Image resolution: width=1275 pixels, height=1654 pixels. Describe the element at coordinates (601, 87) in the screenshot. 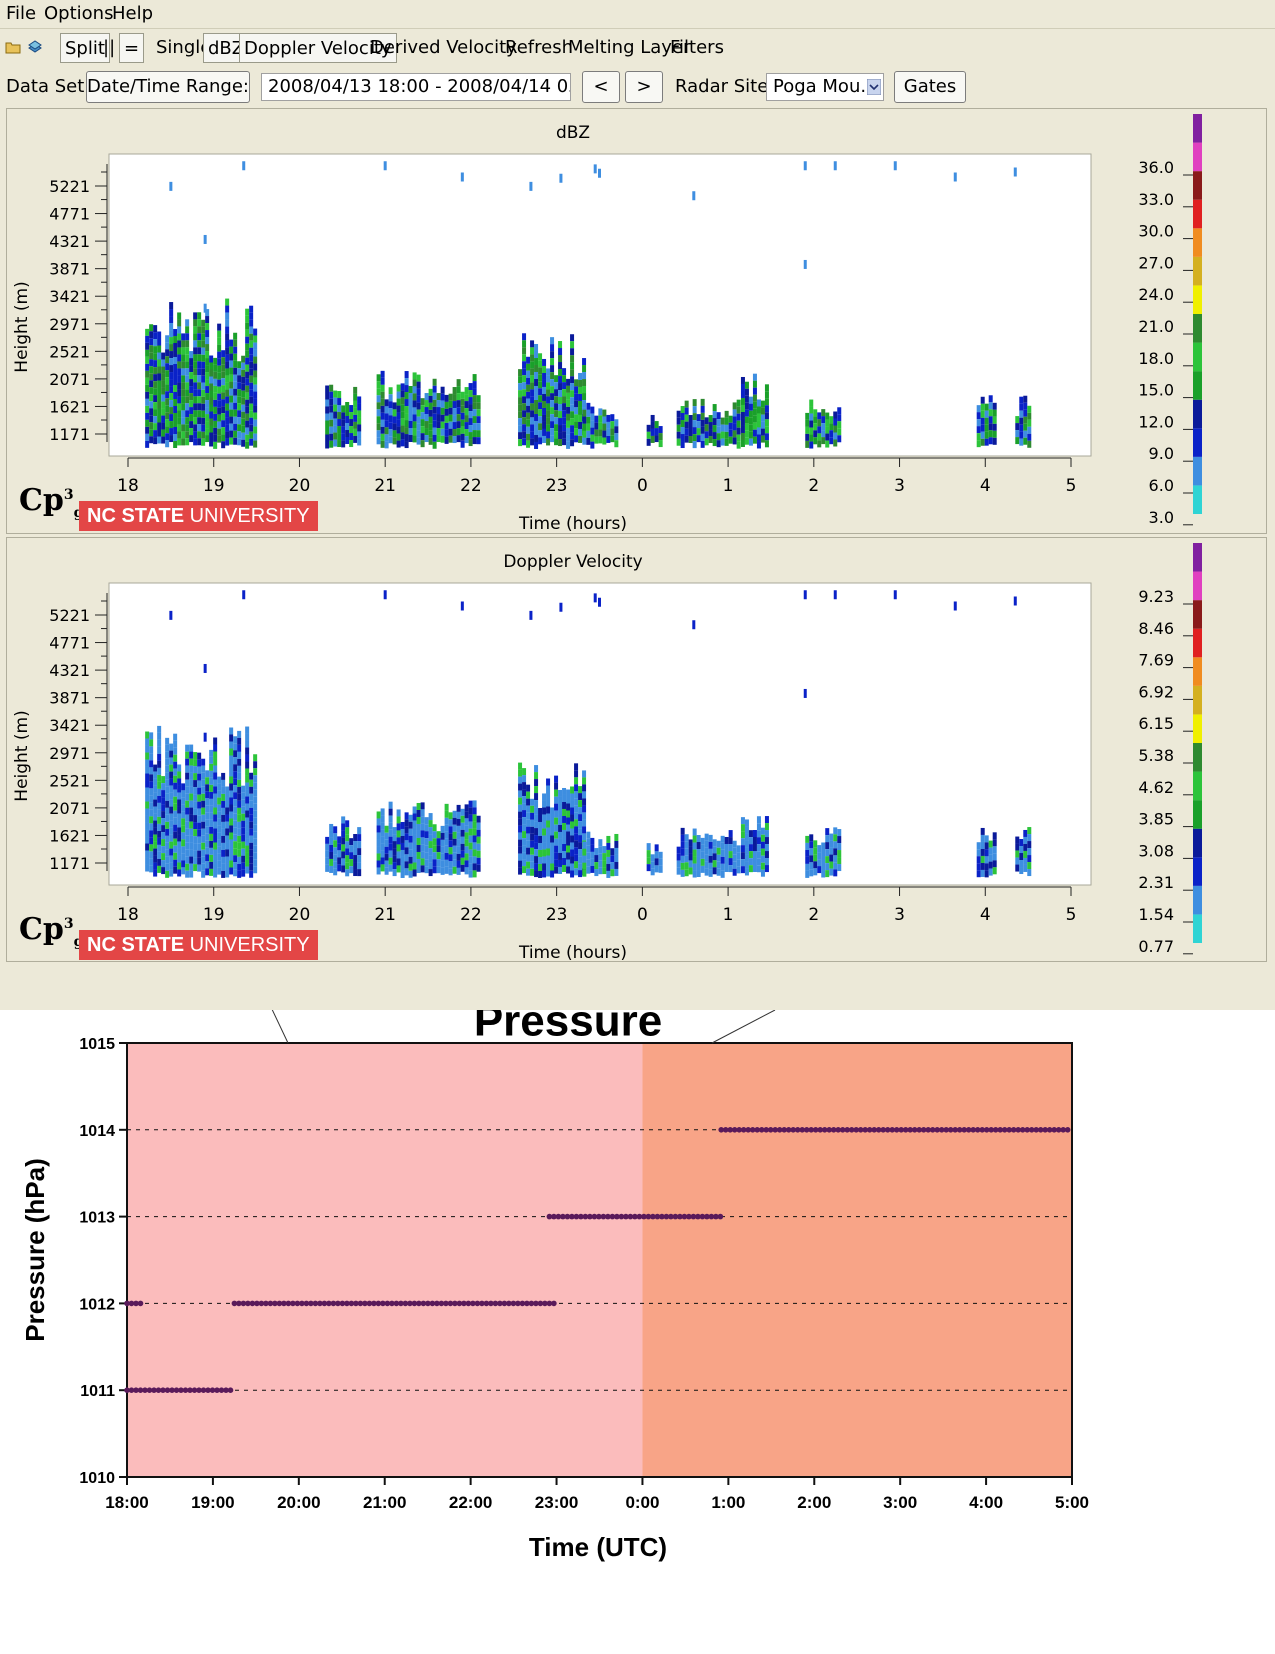

I see `previous-range-button: <` at that location.